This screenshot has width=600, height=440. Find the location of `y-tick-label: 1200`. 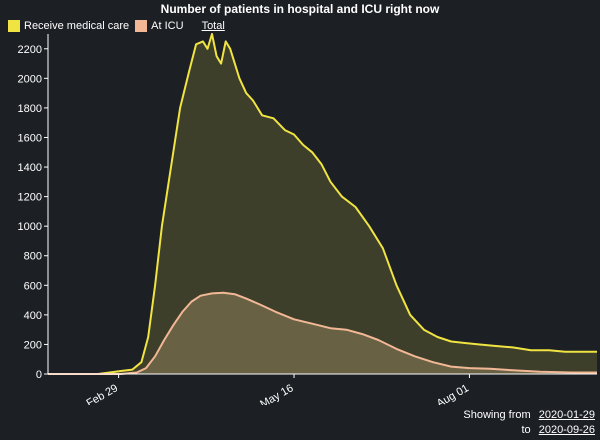

y-tick-label: 1200 is located at coordinates (30, 198).